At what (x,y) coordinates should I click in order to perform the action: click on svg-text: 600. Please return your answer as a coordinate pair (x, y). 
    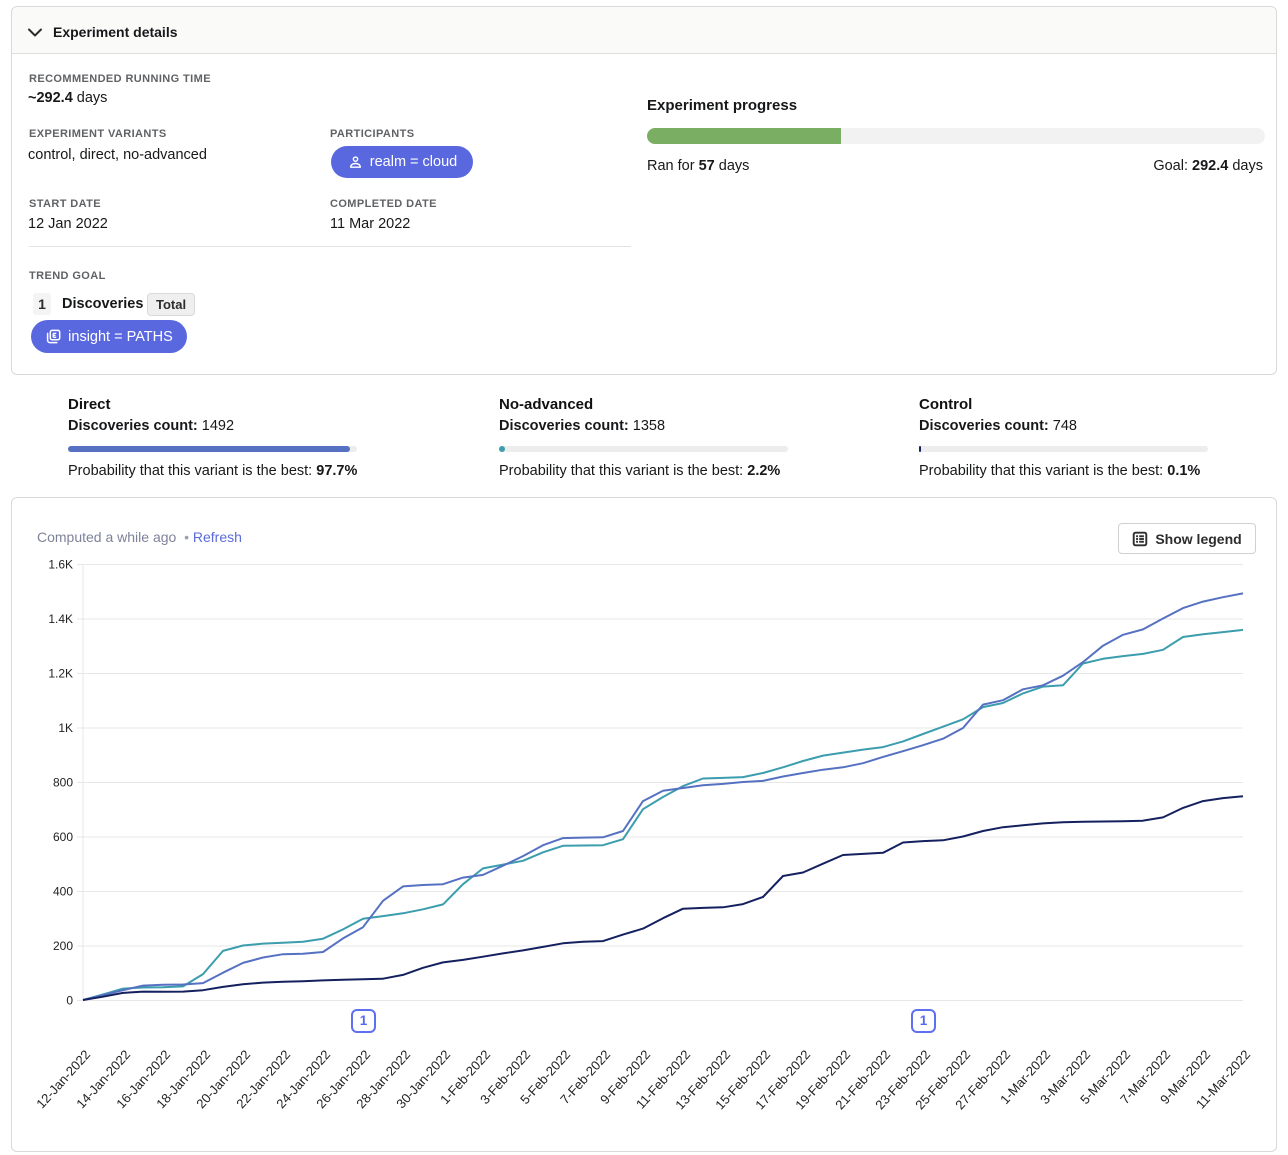
    Looking at the image, I should click on (63, 837).